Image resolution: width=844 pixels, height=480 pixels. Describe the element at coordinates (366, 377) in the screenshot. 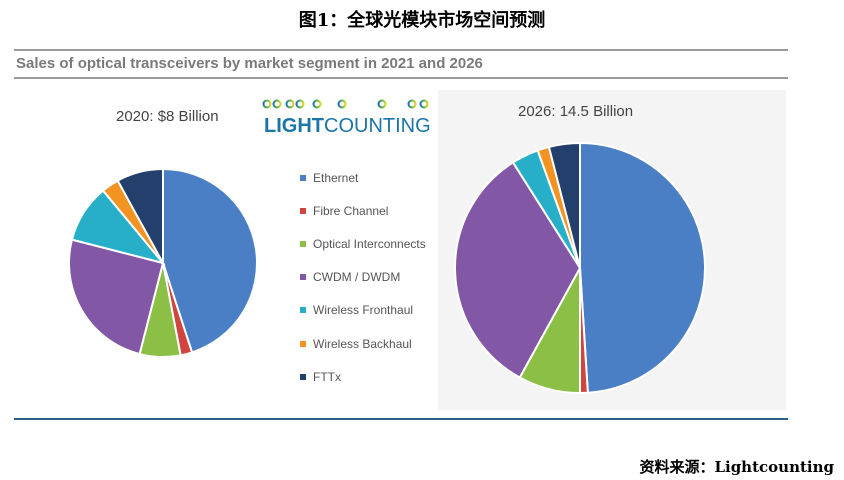

I see `legend-item: FTTx` at that location.